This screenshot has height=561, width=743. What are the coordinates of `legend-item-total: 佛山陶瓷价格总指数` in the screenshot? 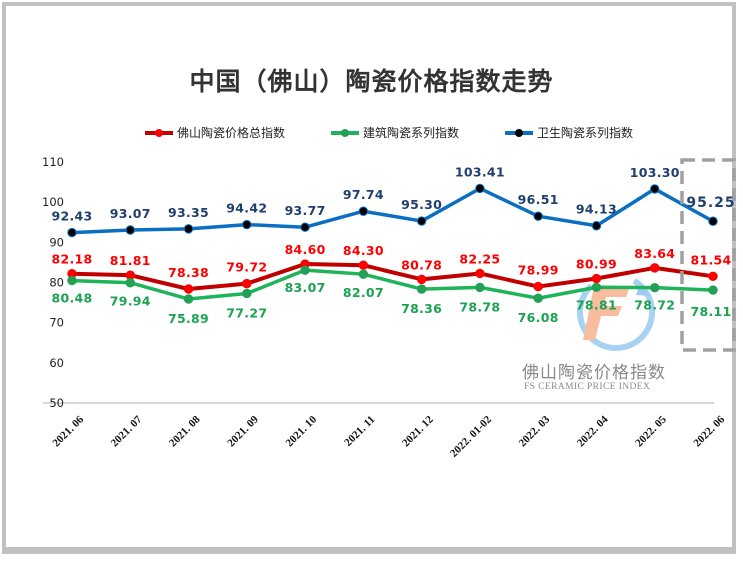 It's located at (215, 132).